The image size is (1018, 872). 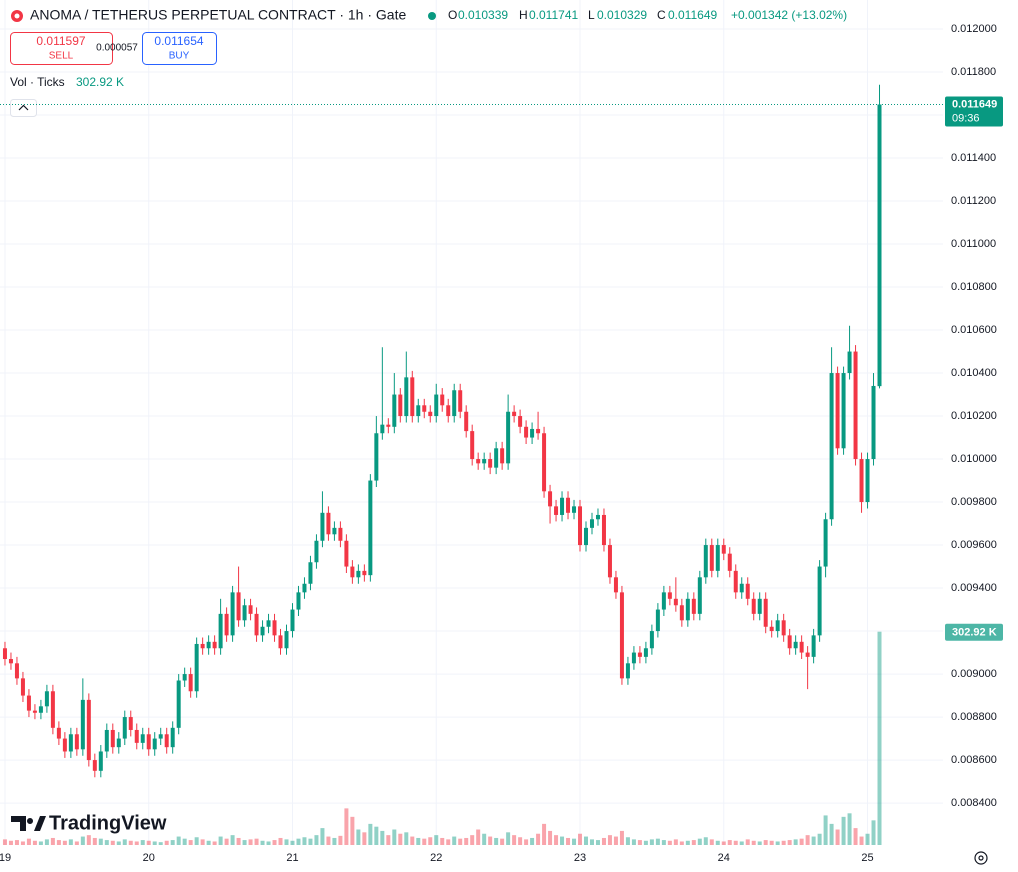 I want to click on settings-button, so click(x=981, y=858).